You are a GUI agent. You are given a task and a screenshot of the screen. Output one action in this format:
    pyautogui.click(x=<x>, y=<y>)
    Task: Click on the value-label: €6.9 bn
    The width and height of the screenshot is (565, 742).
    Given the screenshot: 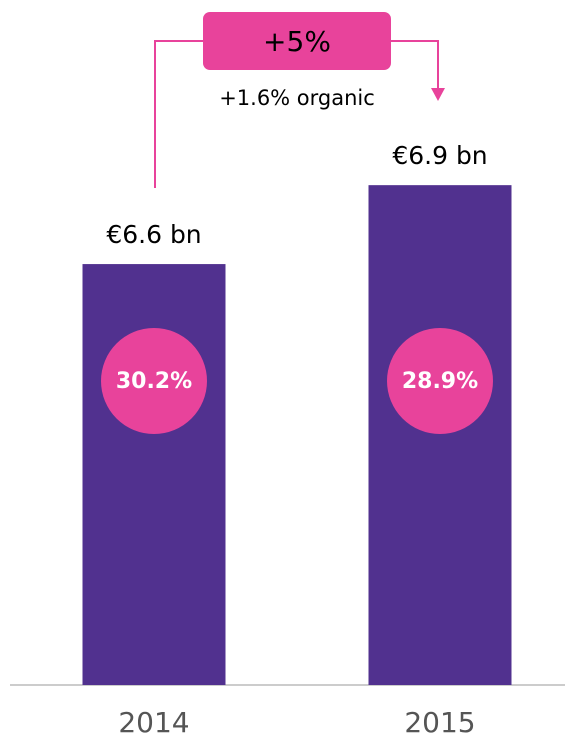 What is the action you would take?
    pyautogui.click(x=439, y=155)
    